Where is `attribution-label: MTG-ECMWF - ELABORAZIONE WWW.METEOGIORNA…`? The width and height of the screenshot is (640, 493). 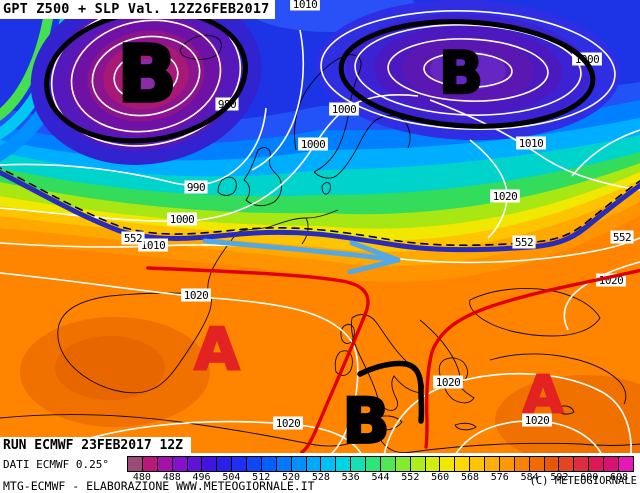
attribution-label: MTG-ECMWF - ELABORAZIONE WWW.METEOGIORNA… is located at coordinates (159, 486).